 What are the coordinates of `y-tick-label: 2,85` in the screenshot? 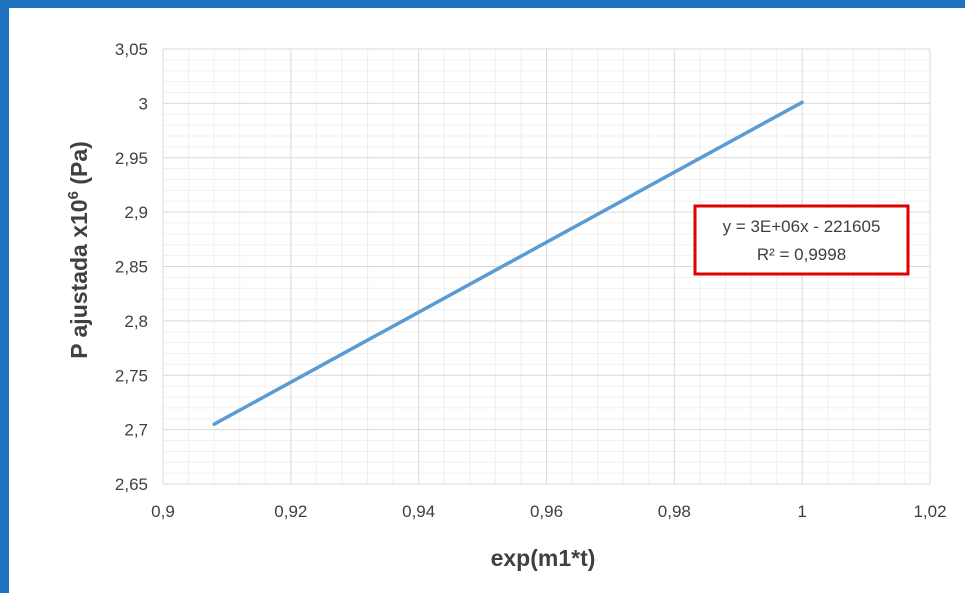 It's located at (131, 267).